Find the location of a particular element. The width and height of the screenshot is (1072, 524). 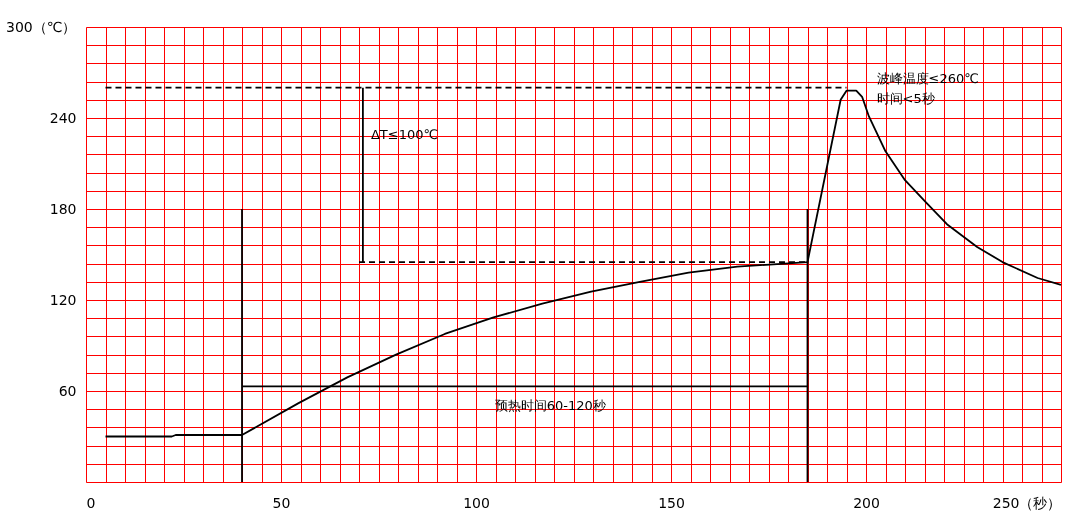

x-tick-label: 200 is located at coordinates (866, 502).